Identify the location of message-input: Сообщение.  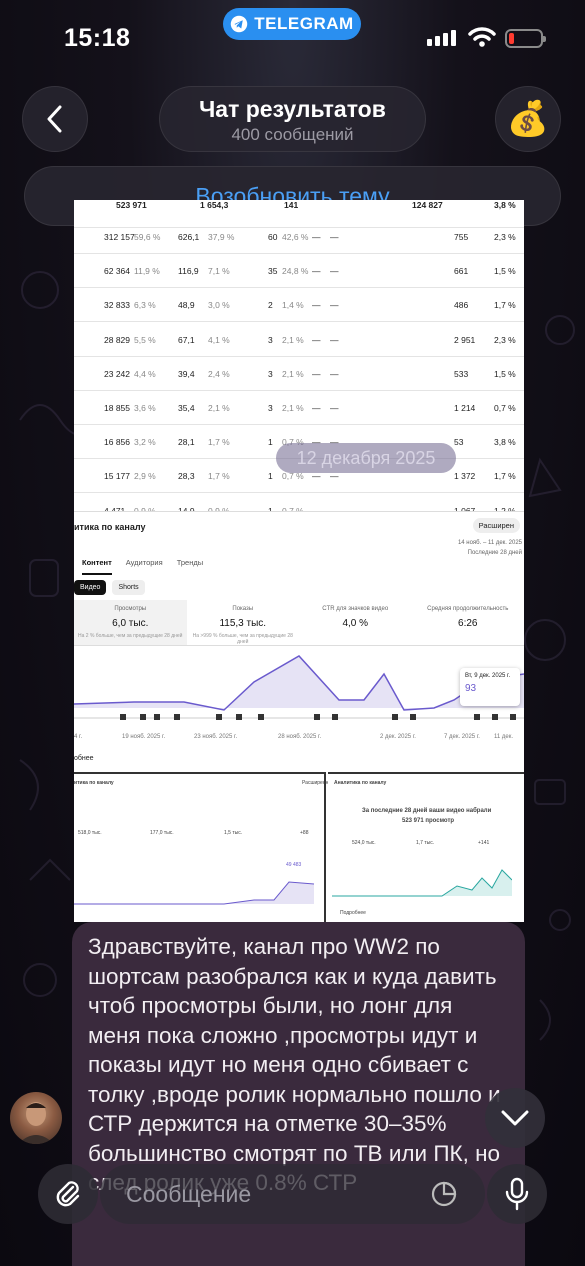
(292, 1194).